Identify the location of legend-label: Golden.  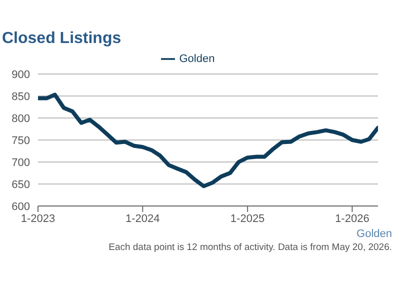
(197, 58).